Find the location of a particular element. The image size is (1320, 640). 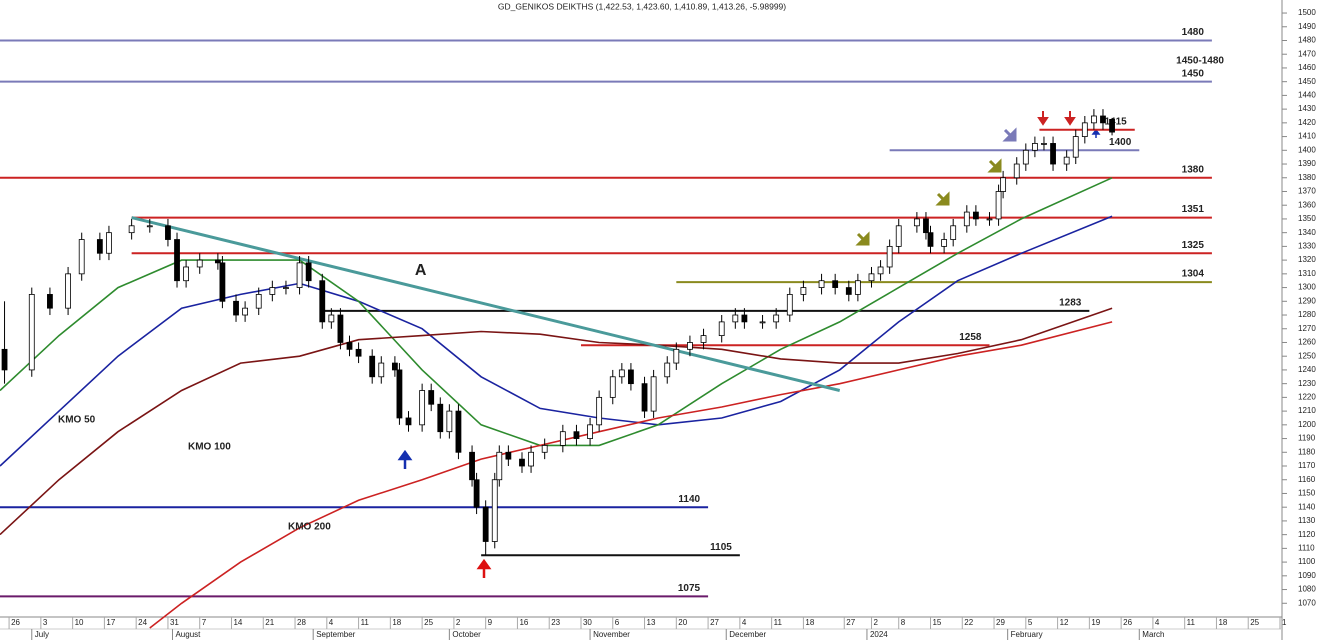

level-label: 1380 is located at coordinates (1193, 169).